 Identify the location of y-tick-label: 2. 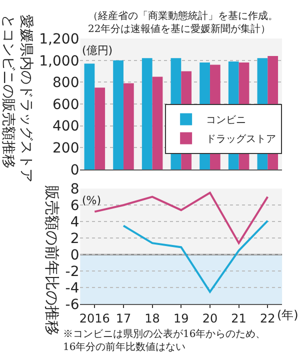
(75, 239).